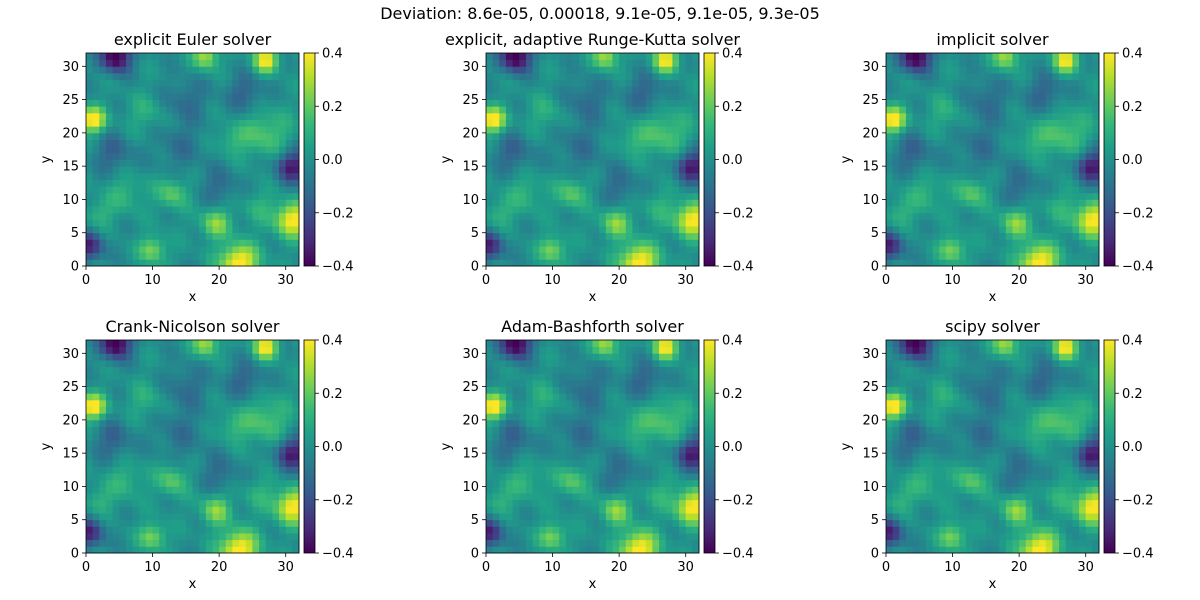 This screenshot has height=600, width=1200. What do you see at coordinates (875, 267) in the screenshot?
I see `y-tick-label: 0` at bounding box center [875, 267].